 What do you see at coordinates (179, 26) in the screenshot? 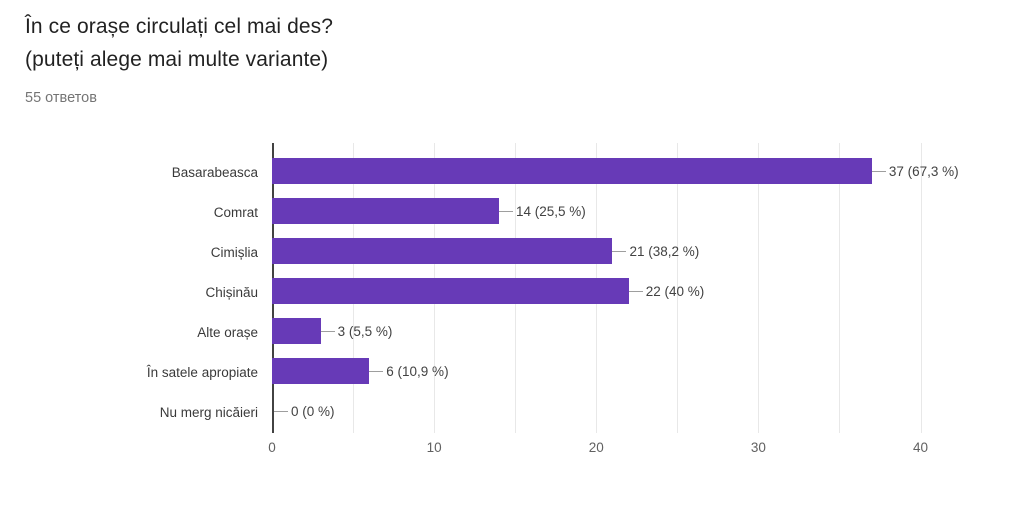
I see `question-title-line1: În ce orașe circulați cel mai des?` at bounding box center [179, 26].